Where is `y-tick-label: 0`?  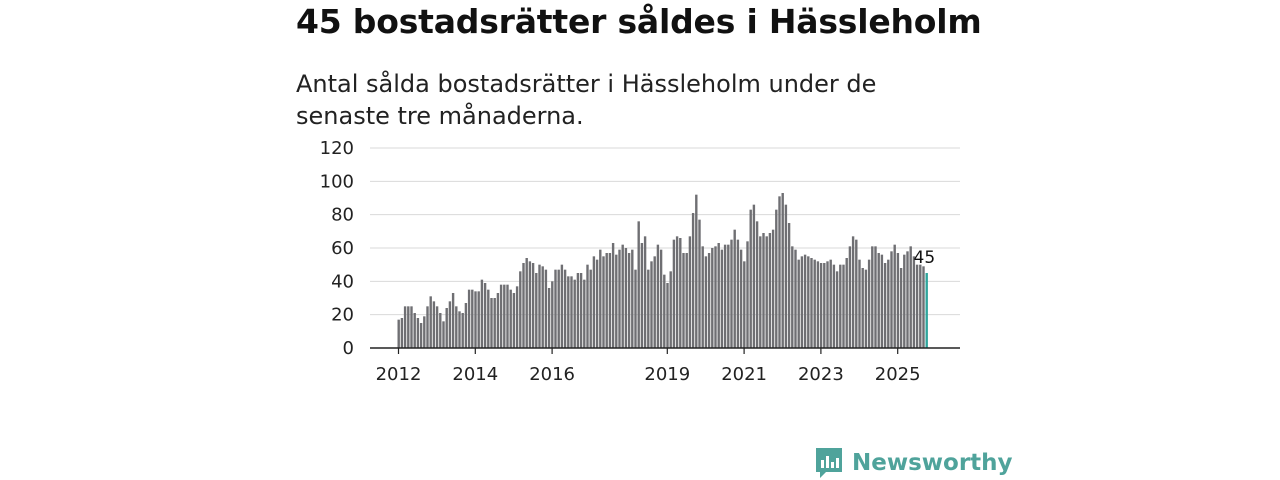
y-tick-label: 0 is located at coordinates (348, 348).